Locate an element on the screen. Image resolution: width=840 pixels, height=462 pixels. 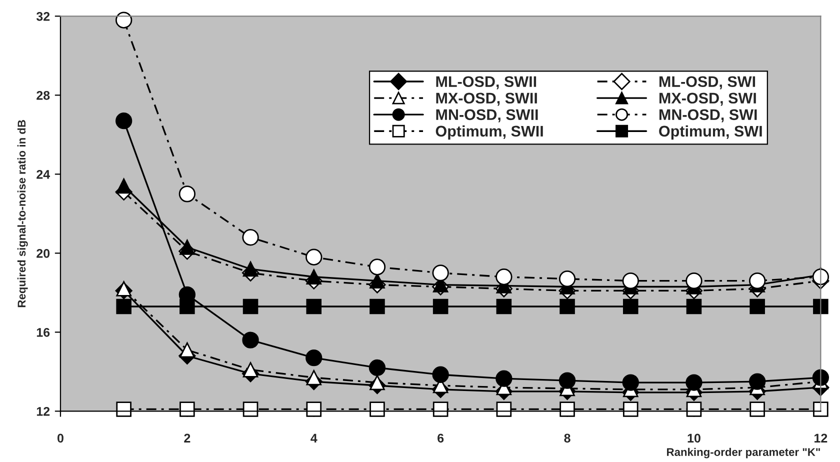
x-tick-label: 4 is located at coordinates (314, 438).